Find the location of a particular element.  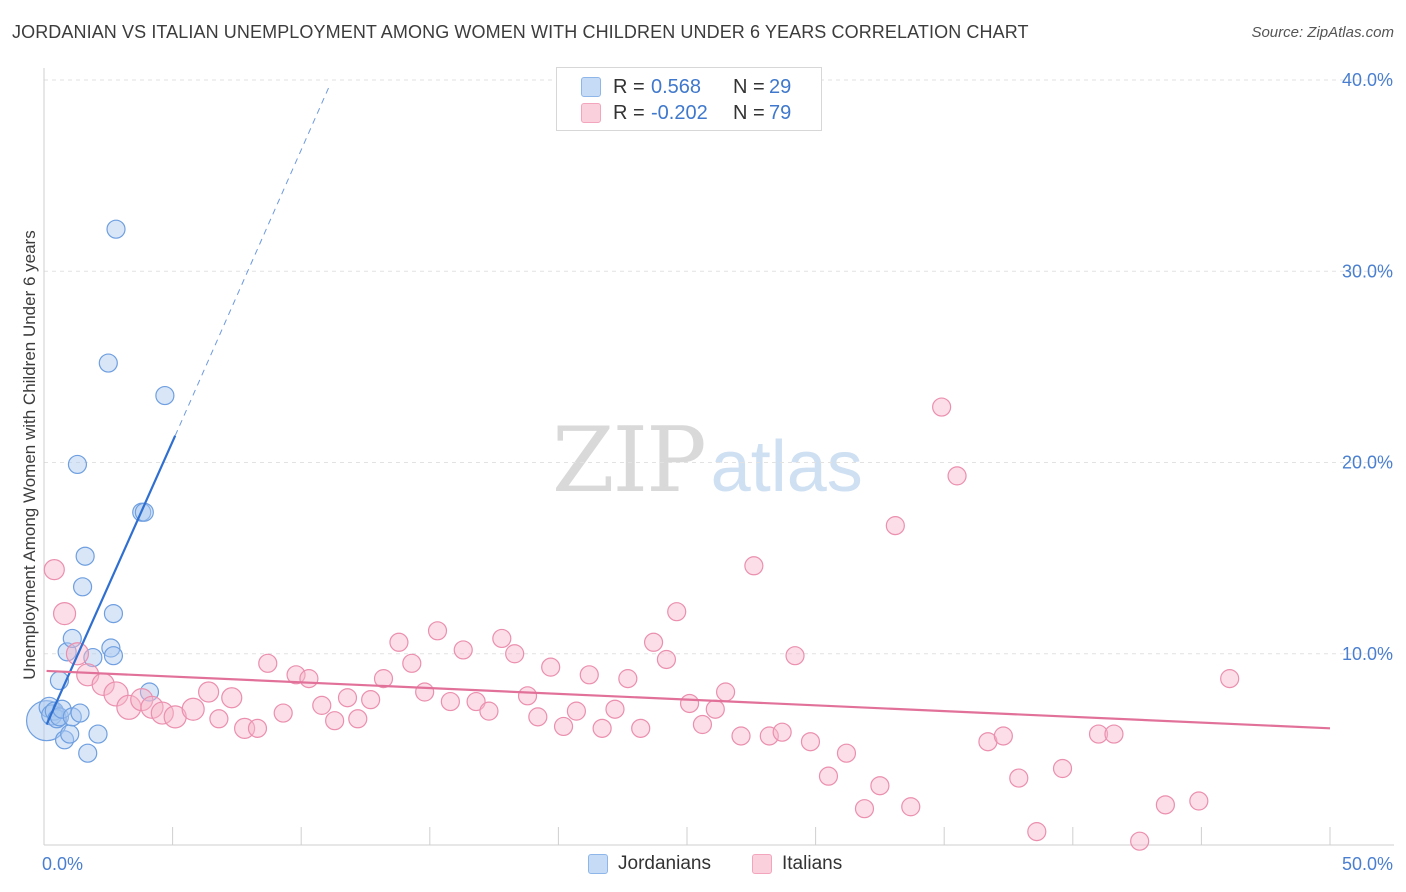

legend-swatch-jordanians is located at coordinates (591, 87).